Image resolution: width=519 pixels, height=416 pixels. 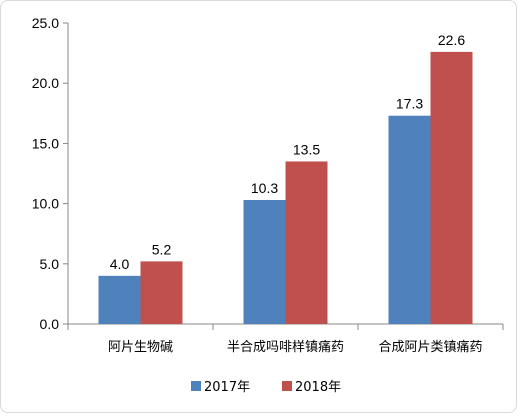 What do you see at coordinates (120, 264) in the screenshot?
I see `data-label: 4.0` at bounding box center [120, 264].